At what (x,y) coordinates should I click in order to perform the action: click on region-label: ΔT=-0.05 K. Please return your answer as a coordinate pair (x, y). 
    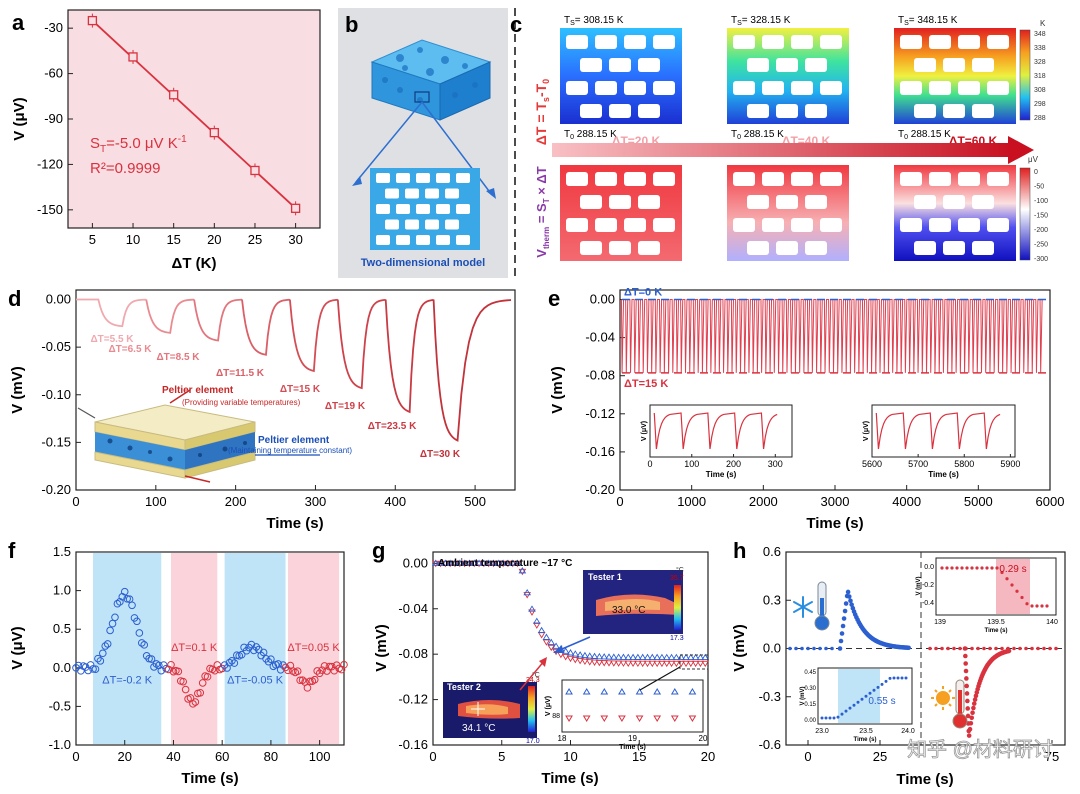
    Looking at the image, I should click on (255, 681).